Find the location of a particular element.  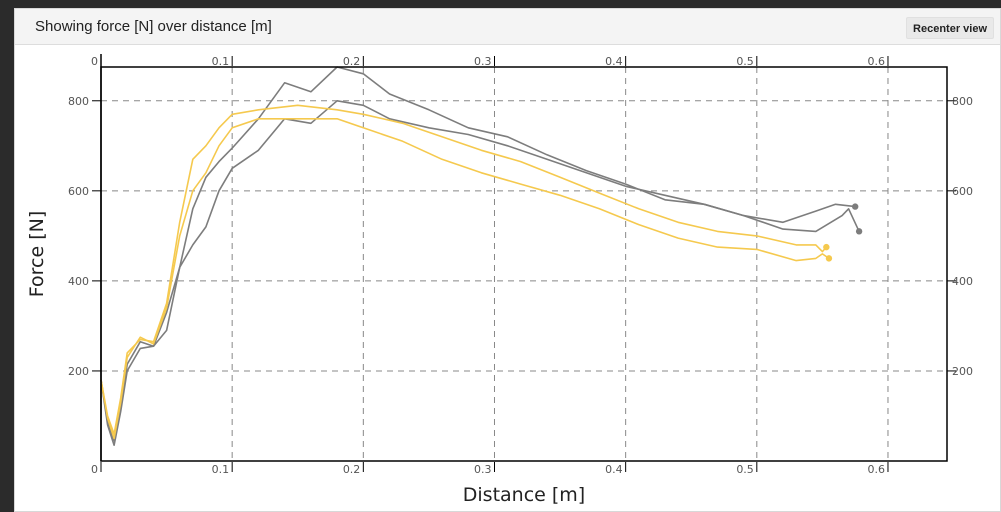

x-tick-label-bottom: 0.3 is located at coordinates (483, 469).